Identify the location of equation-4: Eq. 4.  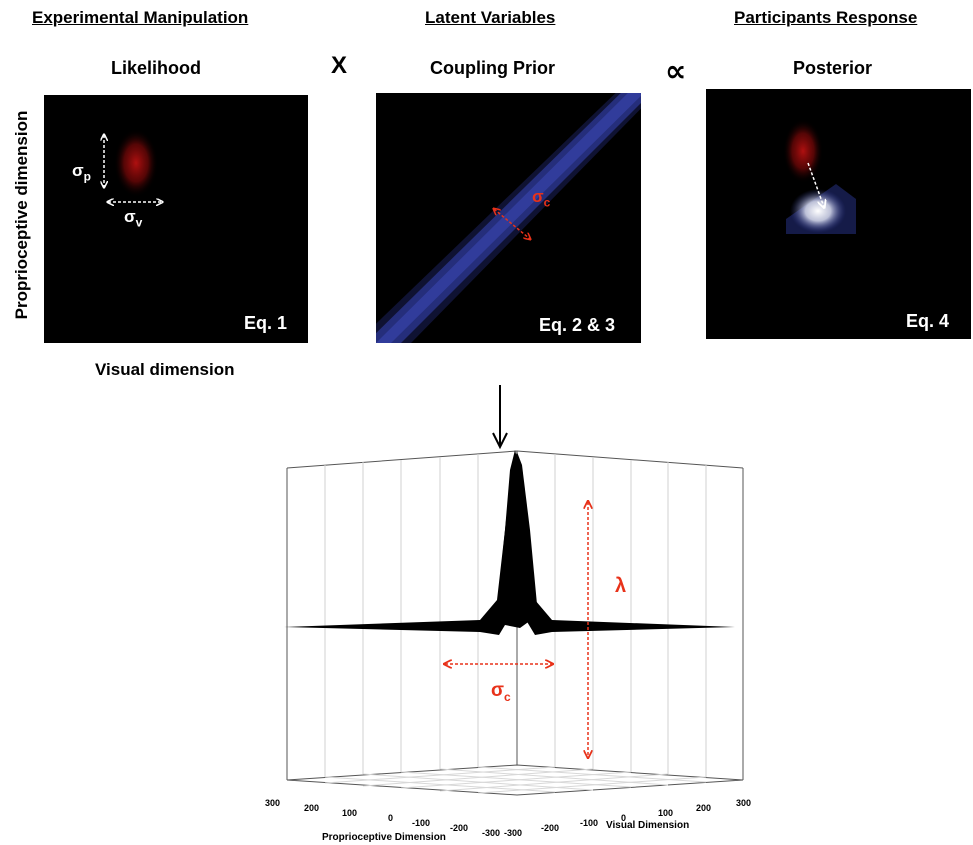
(928, 321).